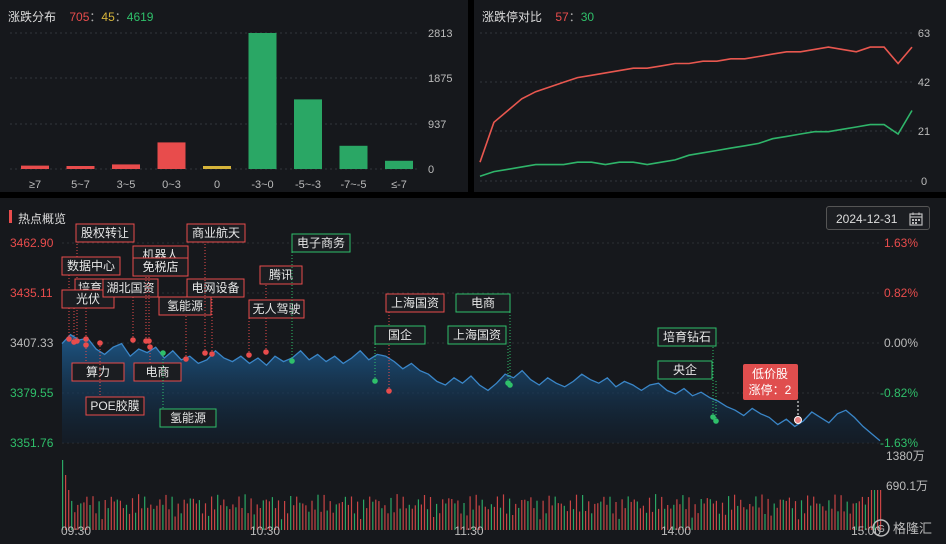 Image resolution: width=946 pixels, height=544 pixels. What do you see at coordinates (916, 219) in the screenshot?
I see `calendar-icon` at bounding box center [916, 219].